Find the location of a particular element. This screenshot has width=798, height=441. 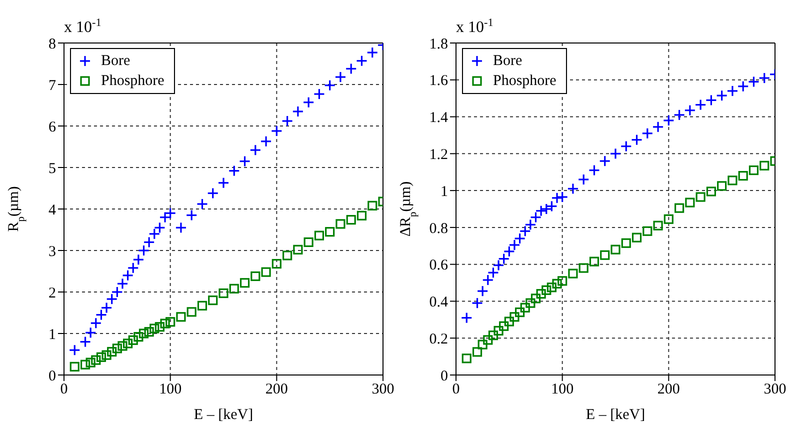

y-tick-label: 4 is located at coordinates (52, 210).